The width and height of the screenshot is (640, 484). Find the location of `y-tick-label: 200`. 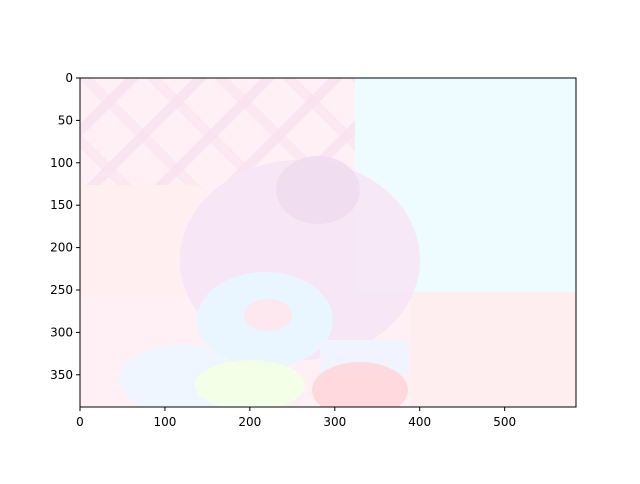

y-tick-label: 200 is located at coordinates (61, 248).